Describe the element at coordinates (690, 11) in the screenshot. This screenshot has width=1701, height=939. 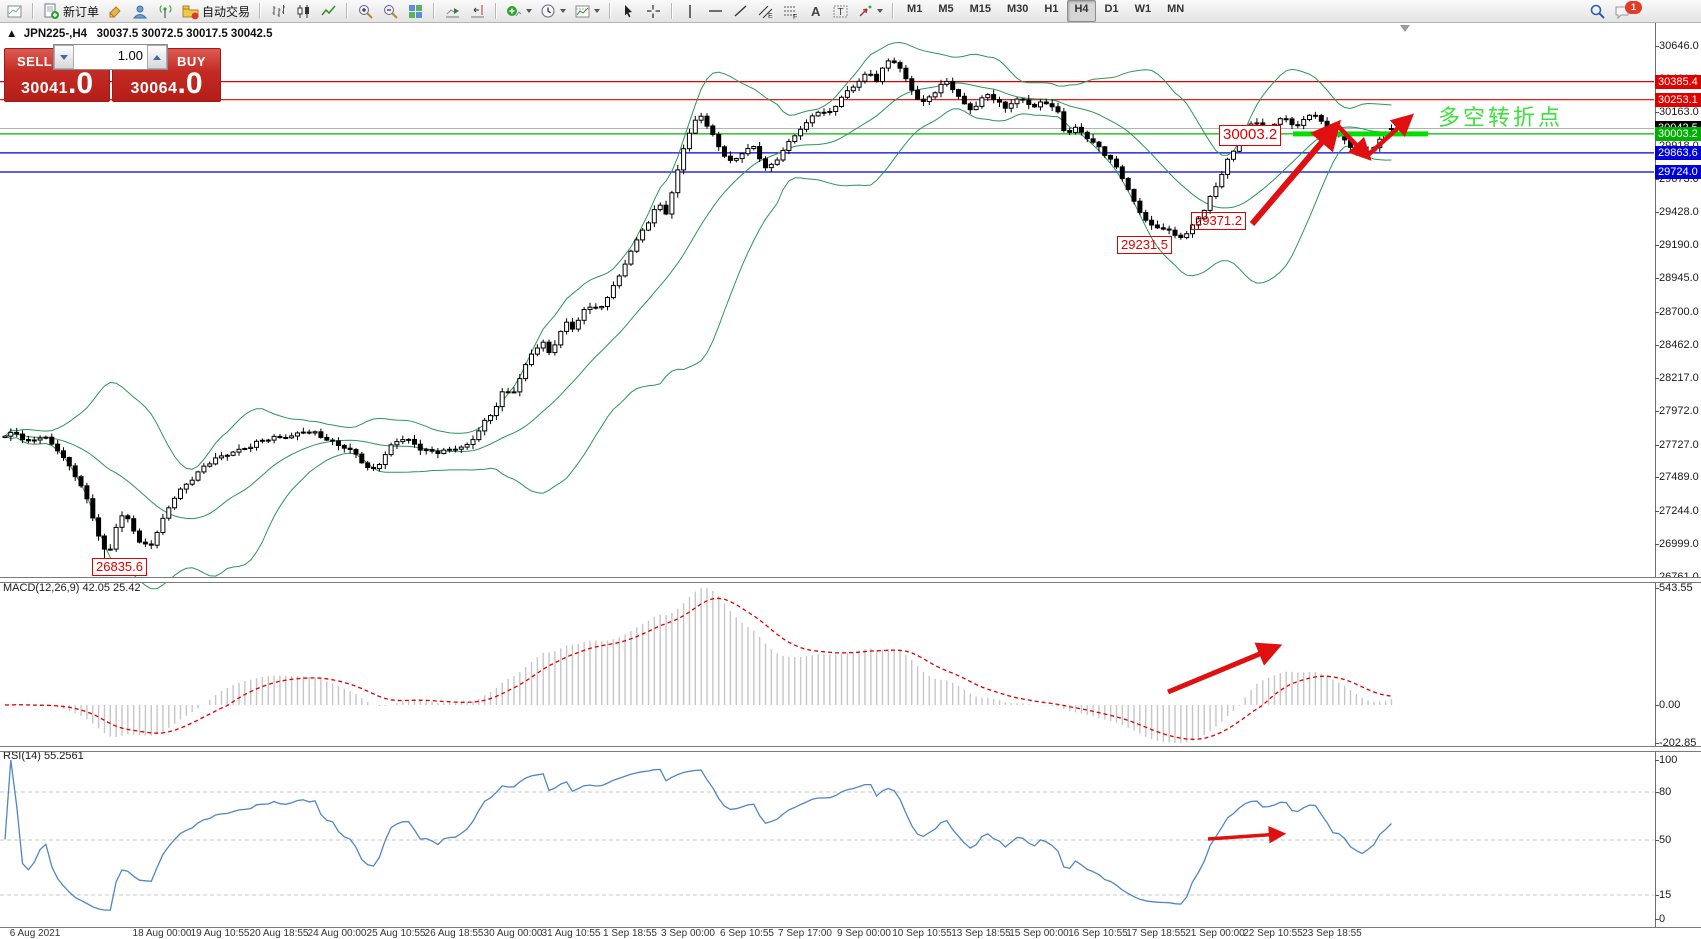
I see `vertical-line-tool-button` at that location.